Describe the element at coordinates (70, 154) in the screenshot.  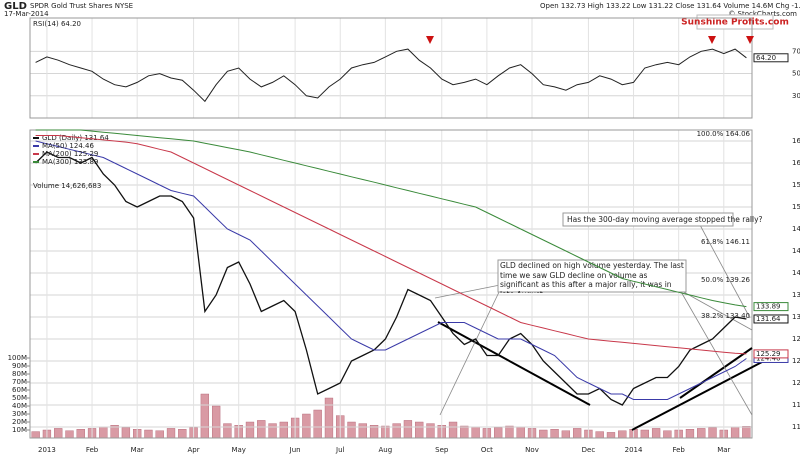
I see `legend-label: MA(200) 125.29` at that location.